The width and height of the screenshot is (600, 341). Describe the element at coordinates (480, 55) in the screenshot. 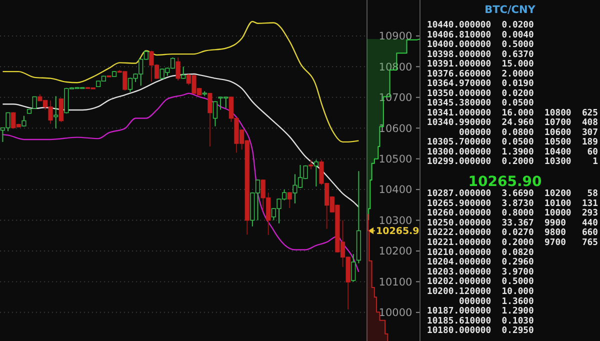

I see `text: 10398.000000 0.6370` at that location.